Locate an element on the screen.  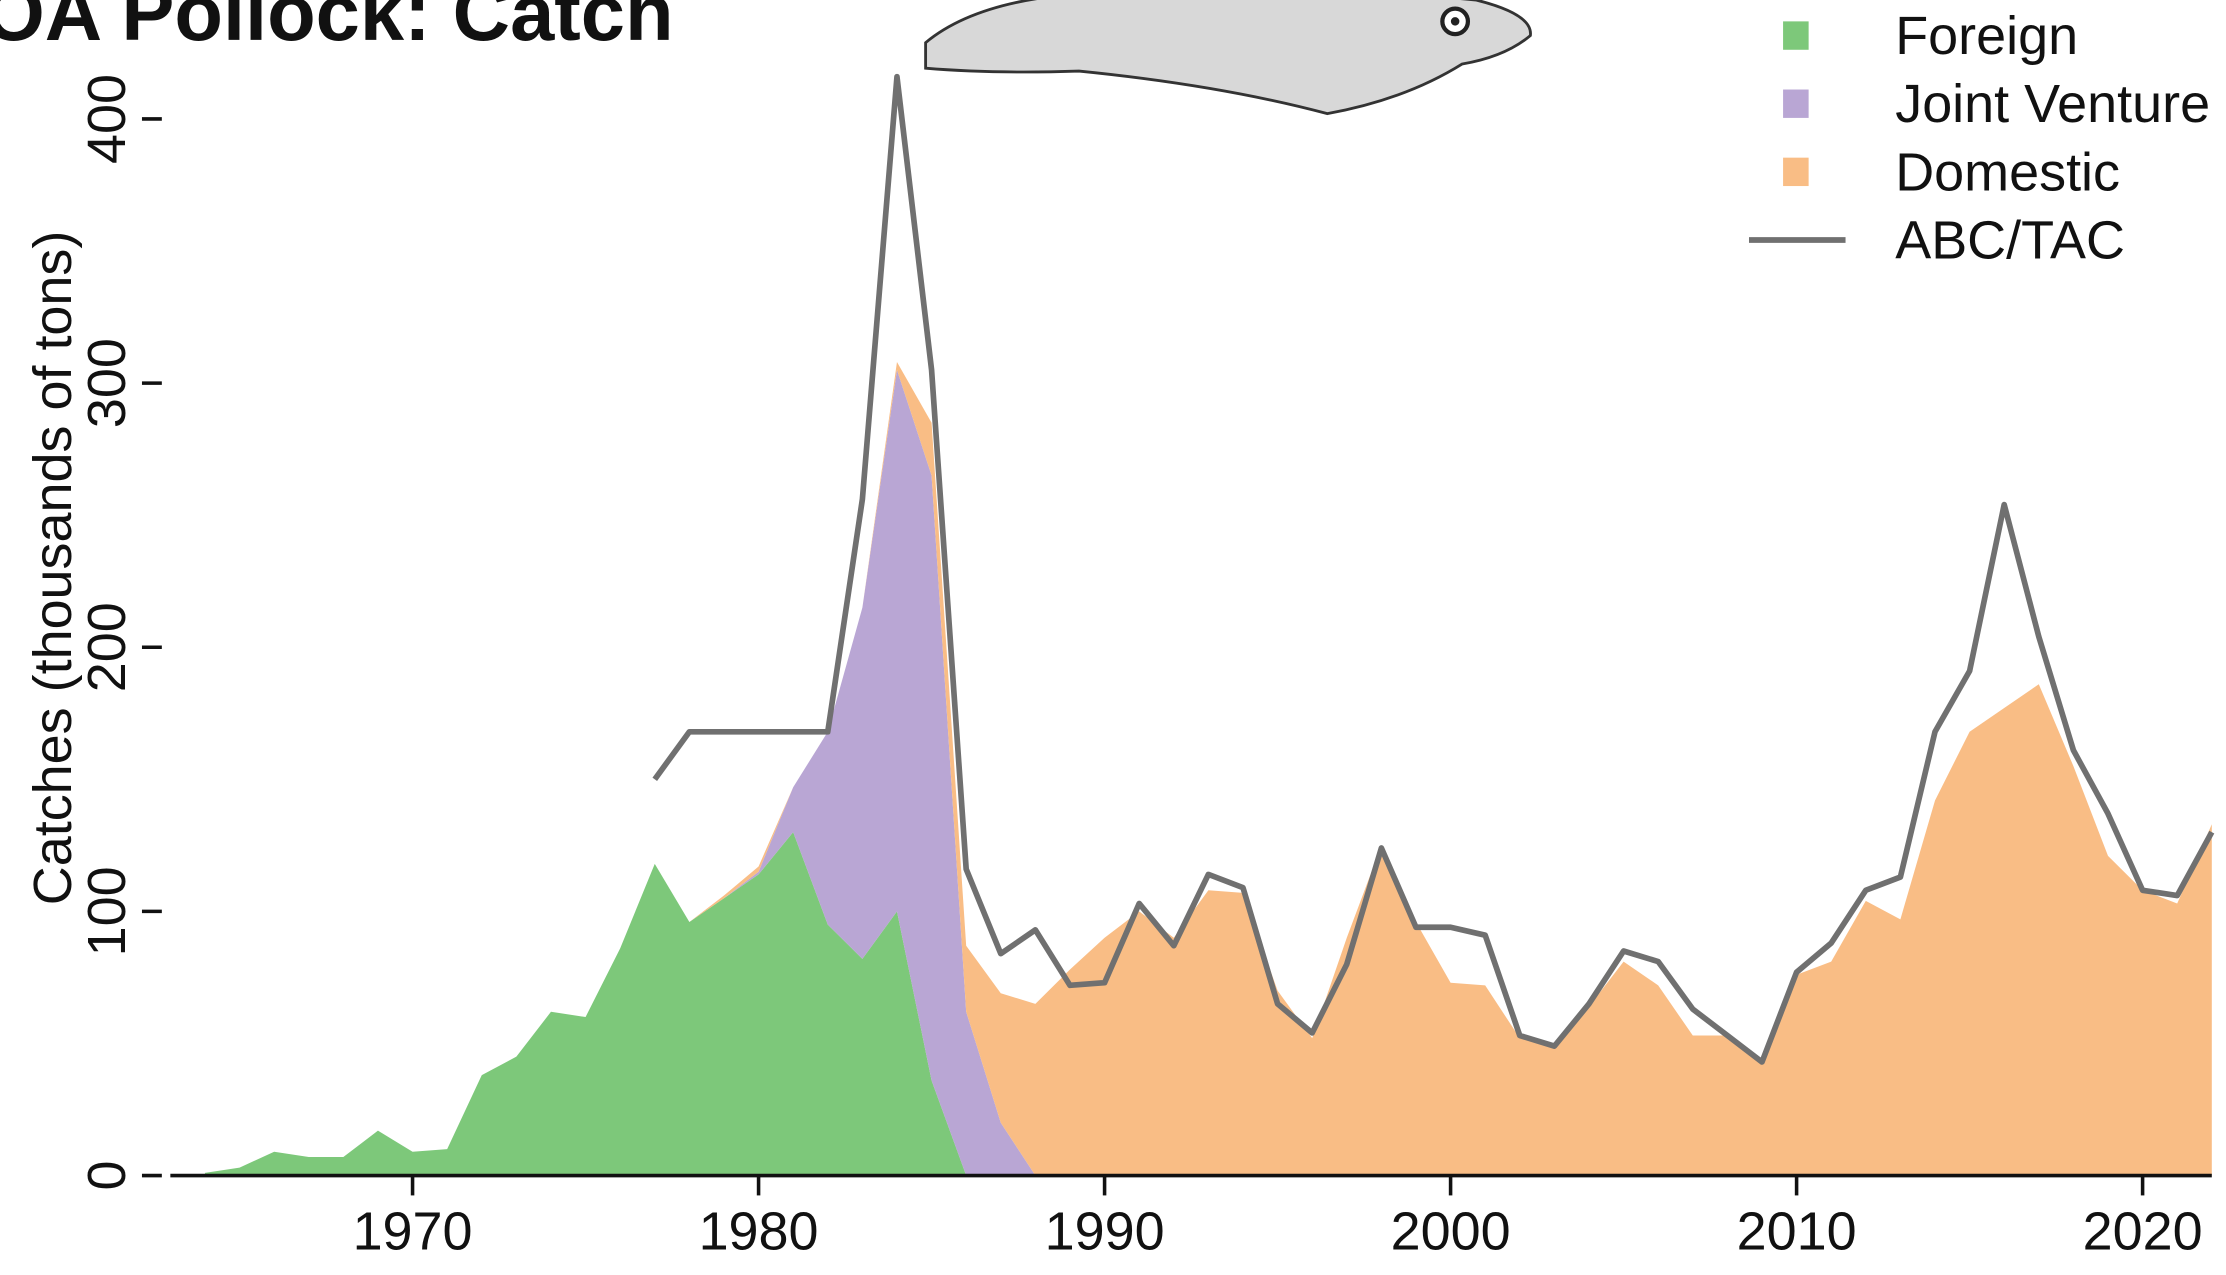
y-tick-label: 400 is located at coordinates (107, 119).